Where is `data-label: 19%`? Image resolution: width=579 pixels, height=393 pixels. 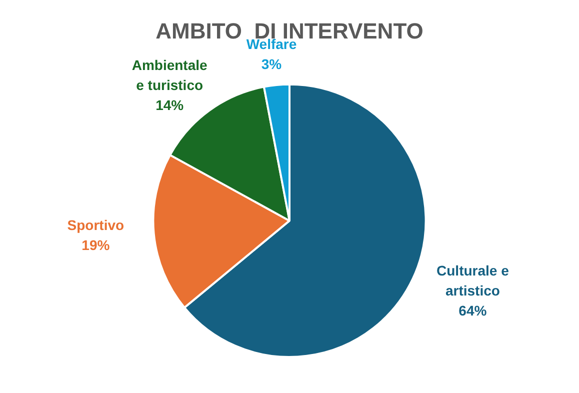
data-label: 19% is located at coordinates (96, 245).